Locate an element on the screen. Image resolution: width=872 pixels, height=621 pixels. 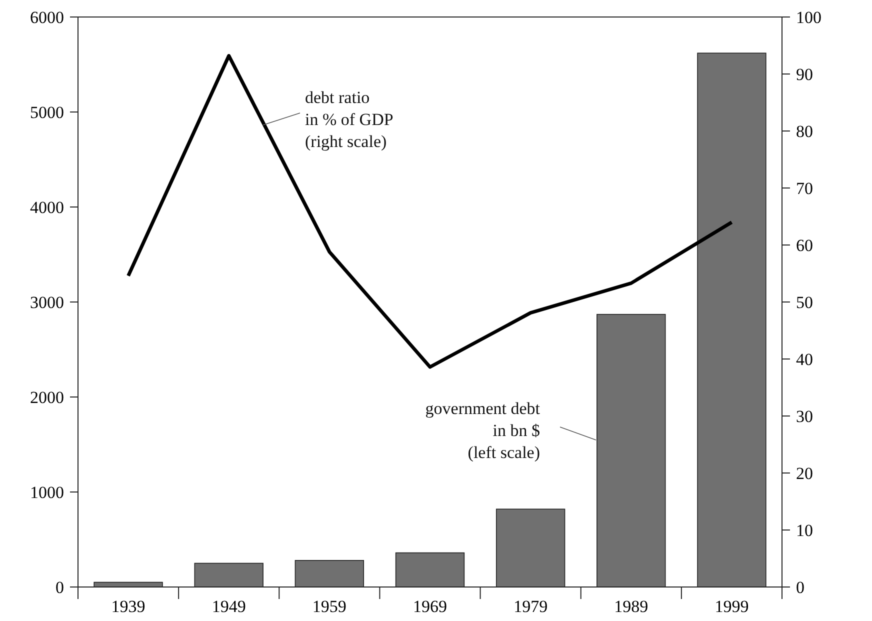
series-label: debt ratio in % of GDP (right scale) is located at coordinates (349, 119).